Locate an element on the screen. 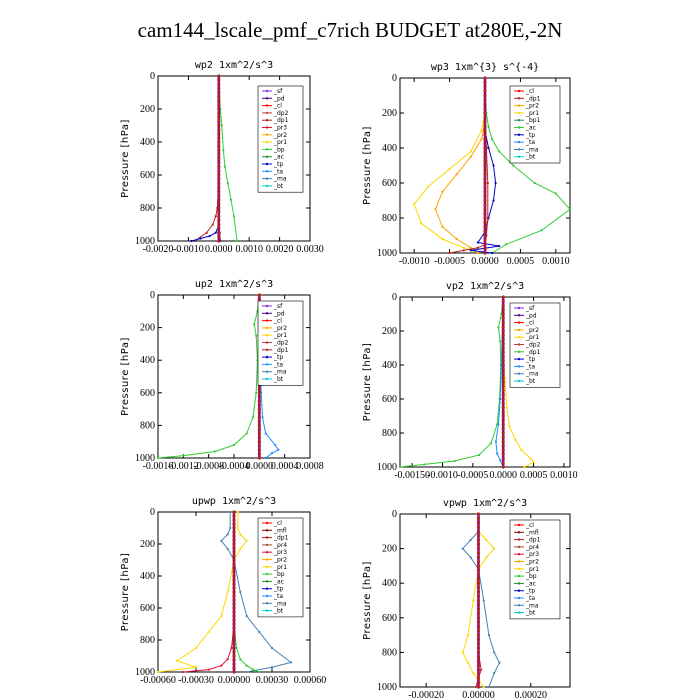 This screenshot has width=700, height=700. legend-label: _pr4 is located at coordinates (280, 545).